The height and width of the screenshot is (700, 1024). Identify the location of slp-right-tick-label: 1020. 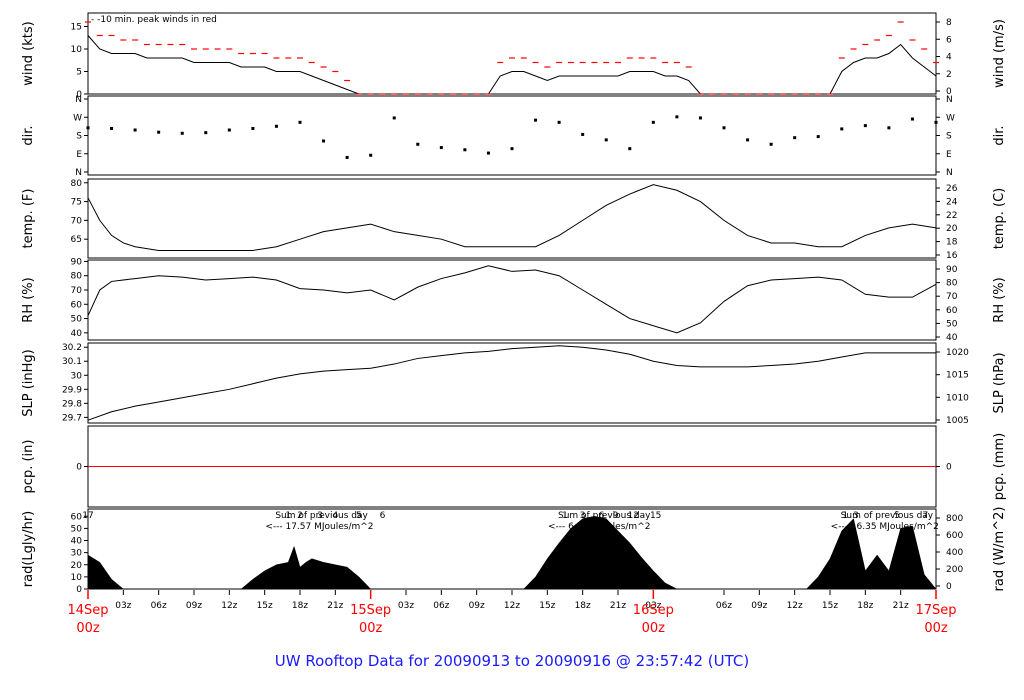
(957, 353).